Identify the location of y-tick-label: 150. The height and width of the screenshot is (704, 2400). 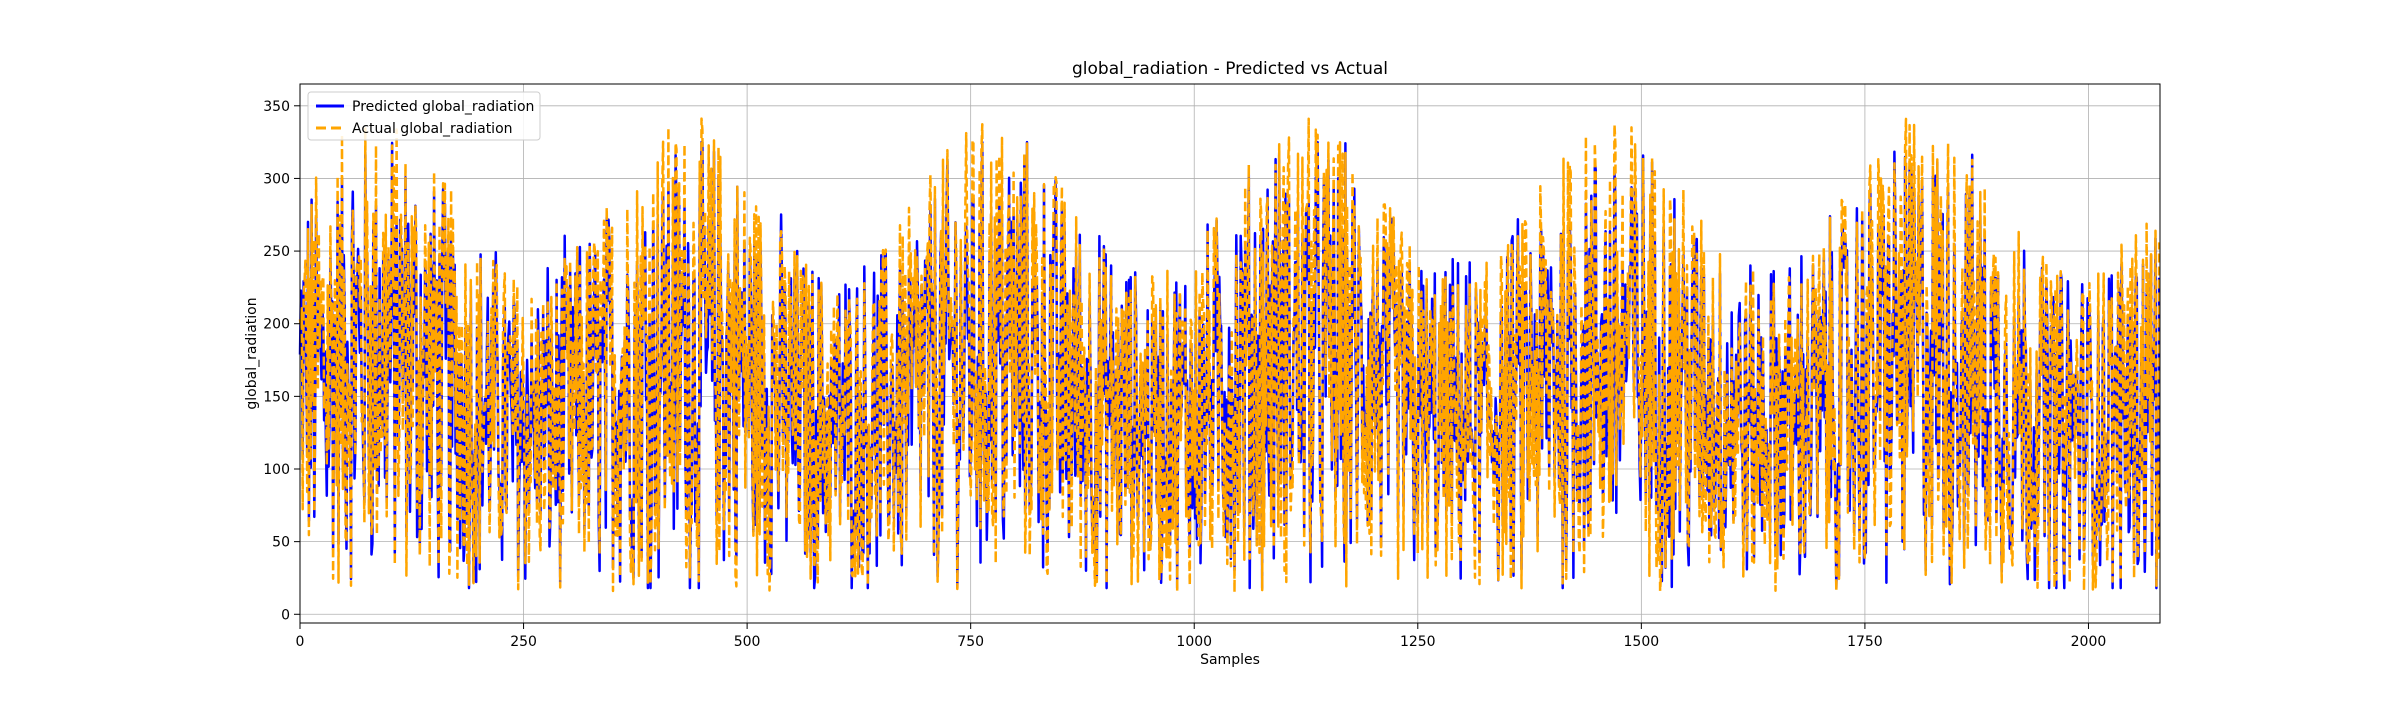
(276, 397).